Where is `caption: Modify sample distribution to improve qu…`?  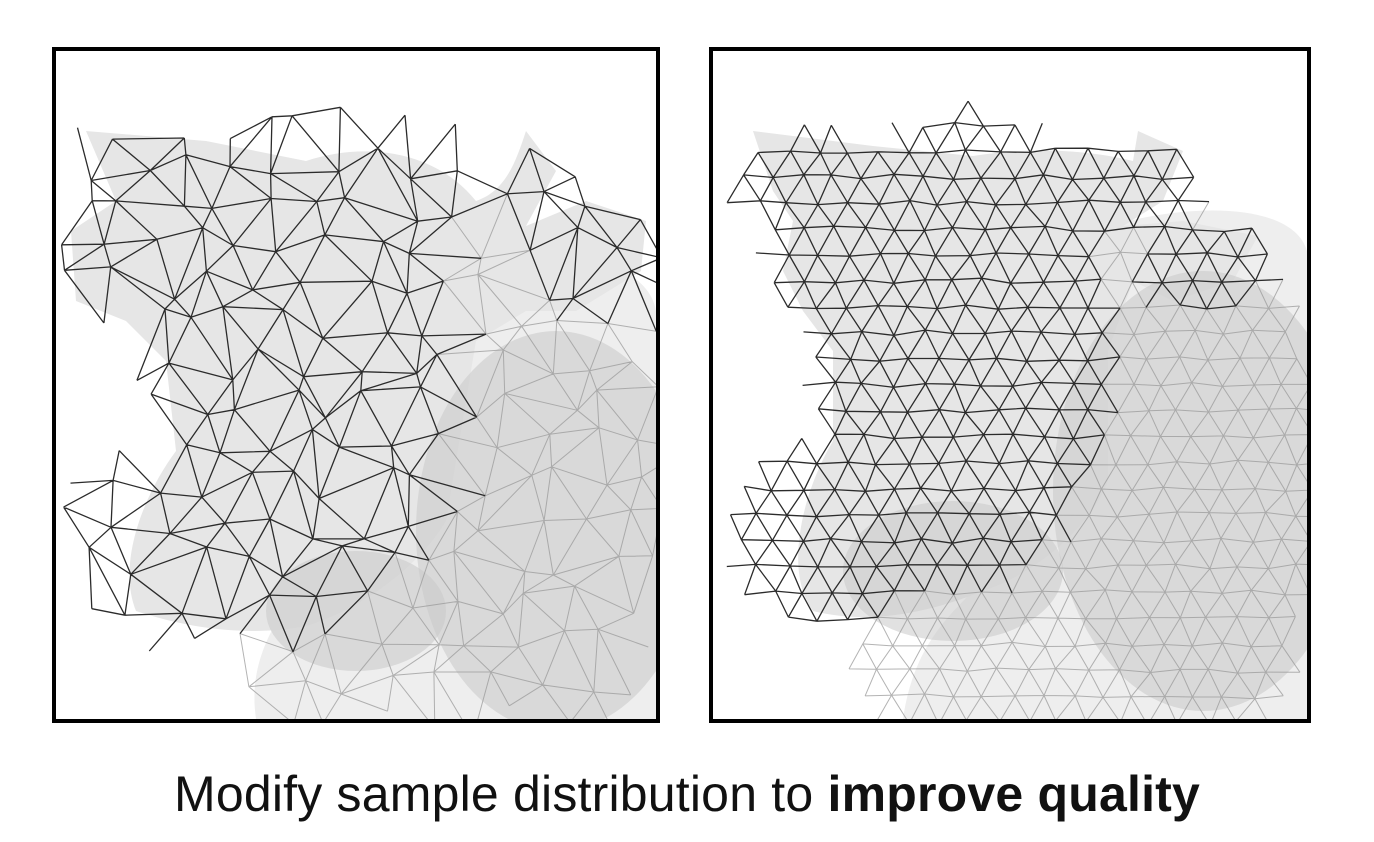
caption: Modify sample distribution to improve qu… is located at coordinates (687, 794).